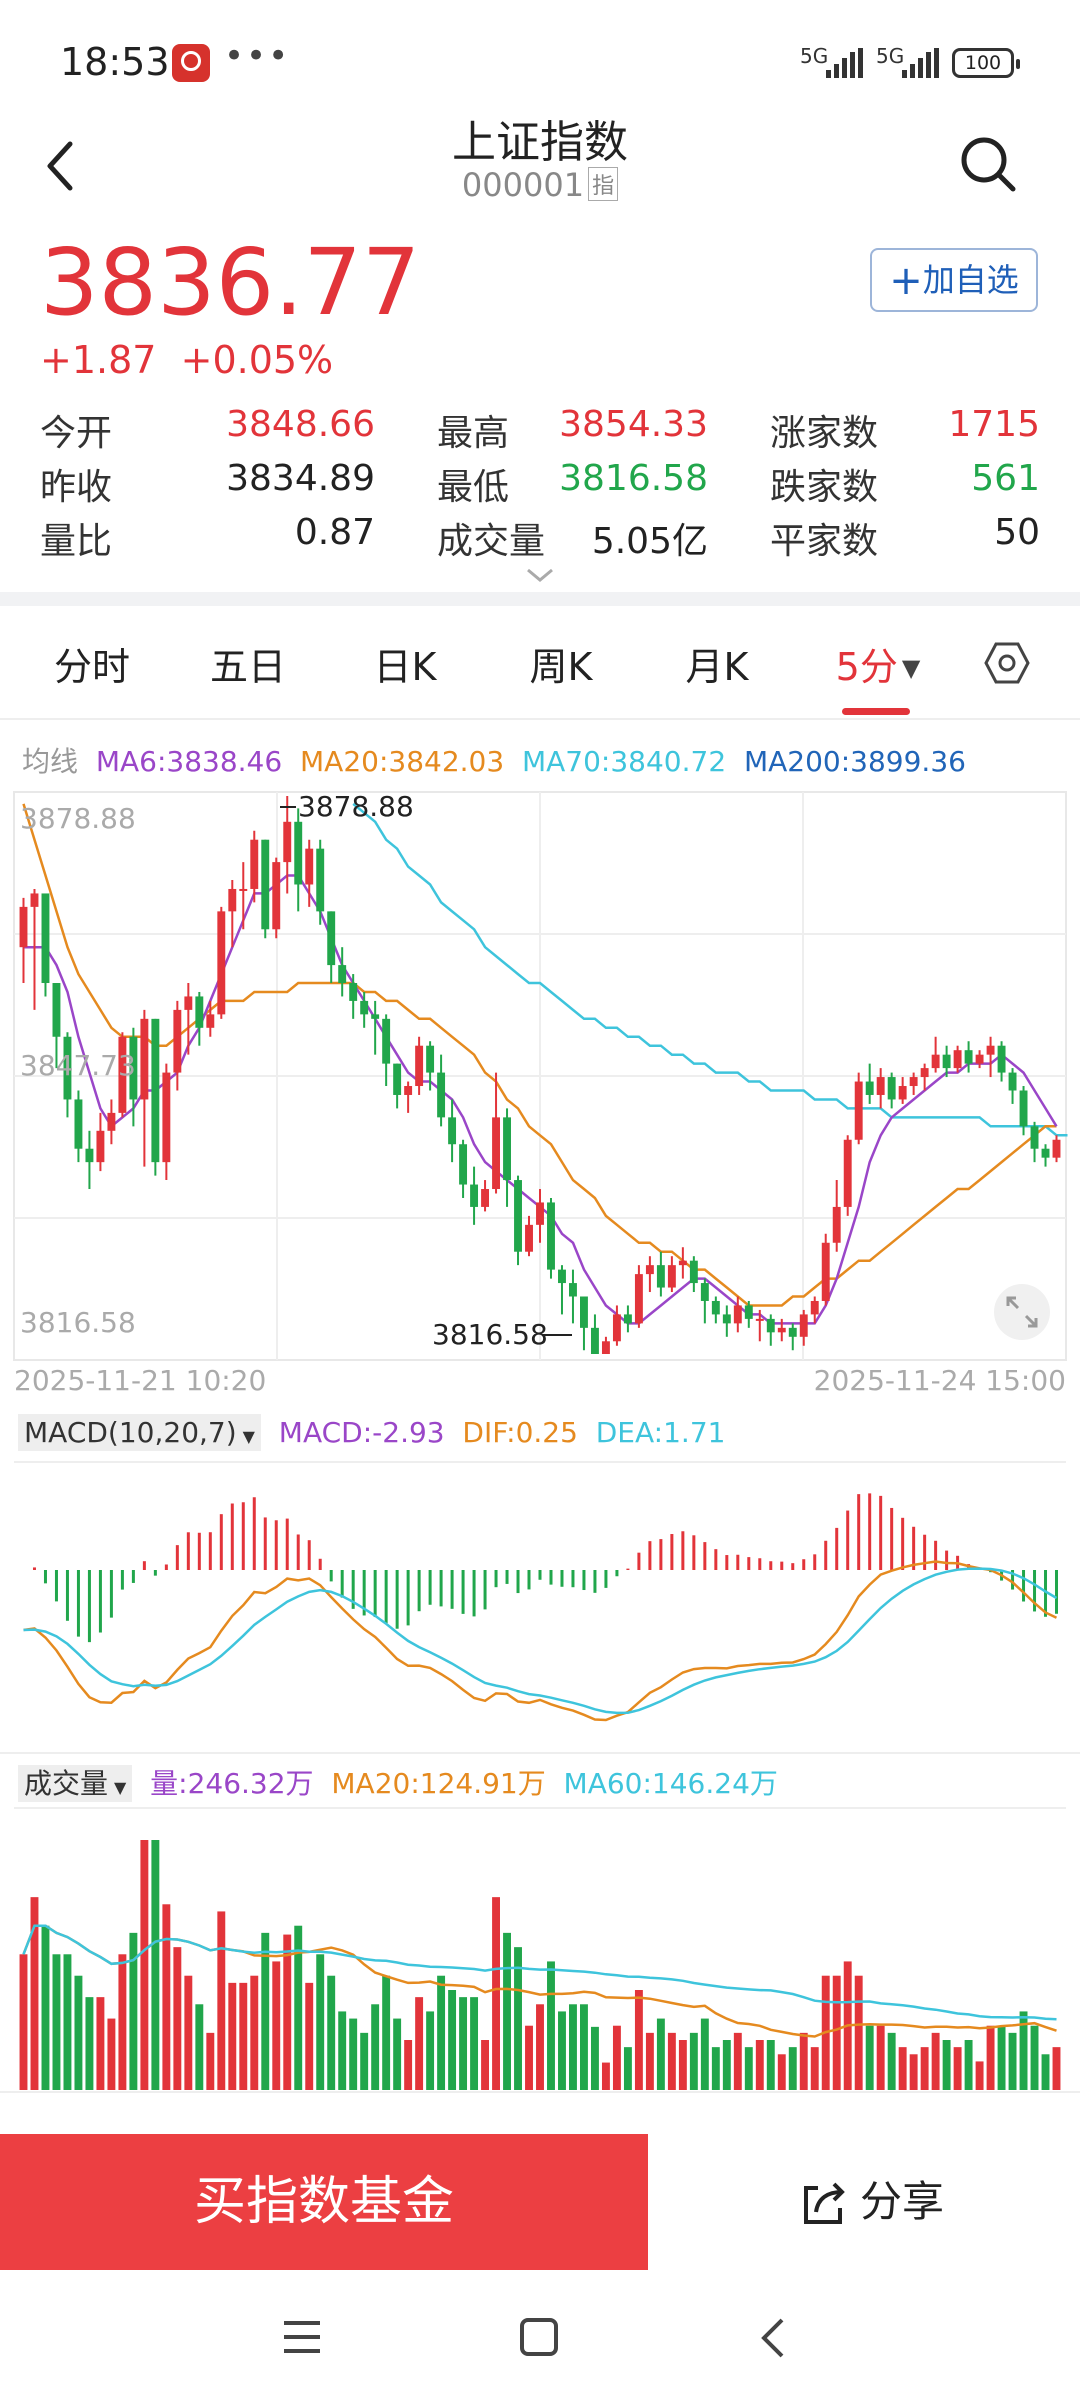 This screenshot has width=1080, height=2400. I want to click on volume-bars, so click(540, 1965).